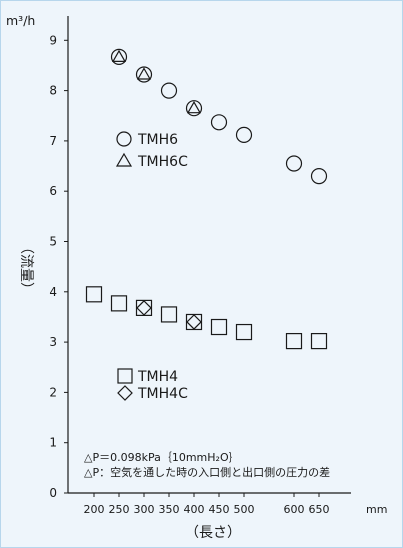  I want to click on y-ticks: 0 1 2 3 4 5 6 7 8 9, so click(58, 266).